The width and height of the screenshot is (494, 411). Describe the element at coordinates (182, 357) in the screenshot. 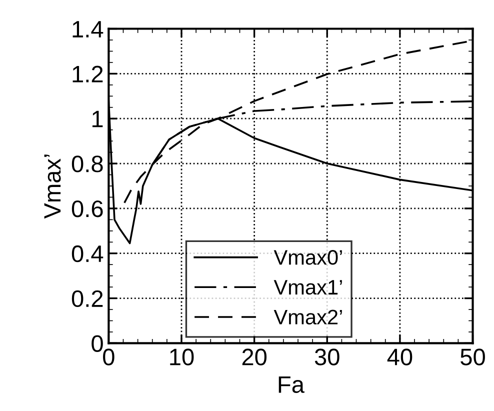

I see `x-tick-label: 10` at that location.